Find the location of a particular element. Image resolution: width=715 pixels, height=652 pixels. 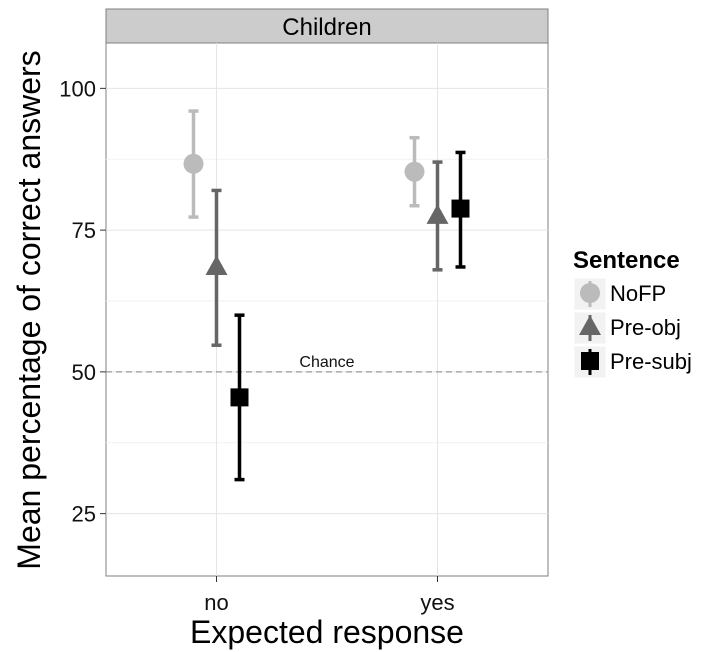

x-tick-label: yes is located at coordinates (437, 602).